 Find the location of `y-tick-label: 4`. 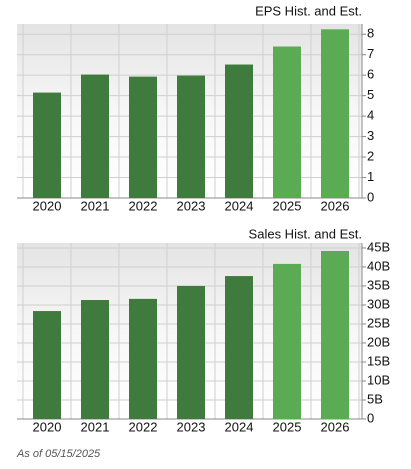

y-tick-label: 4 is located at coordinates (370, 115).